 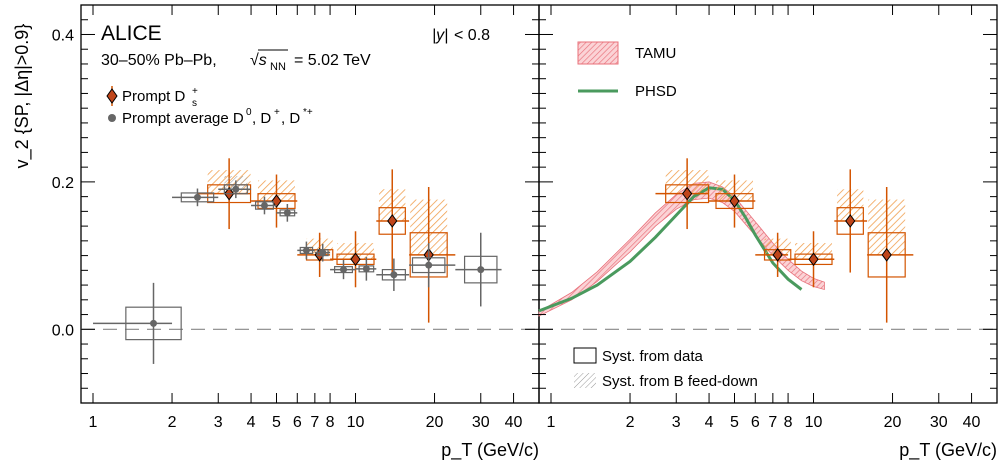 I want to click on legend-syst-fd-swatch, so click(x=585, y=380).